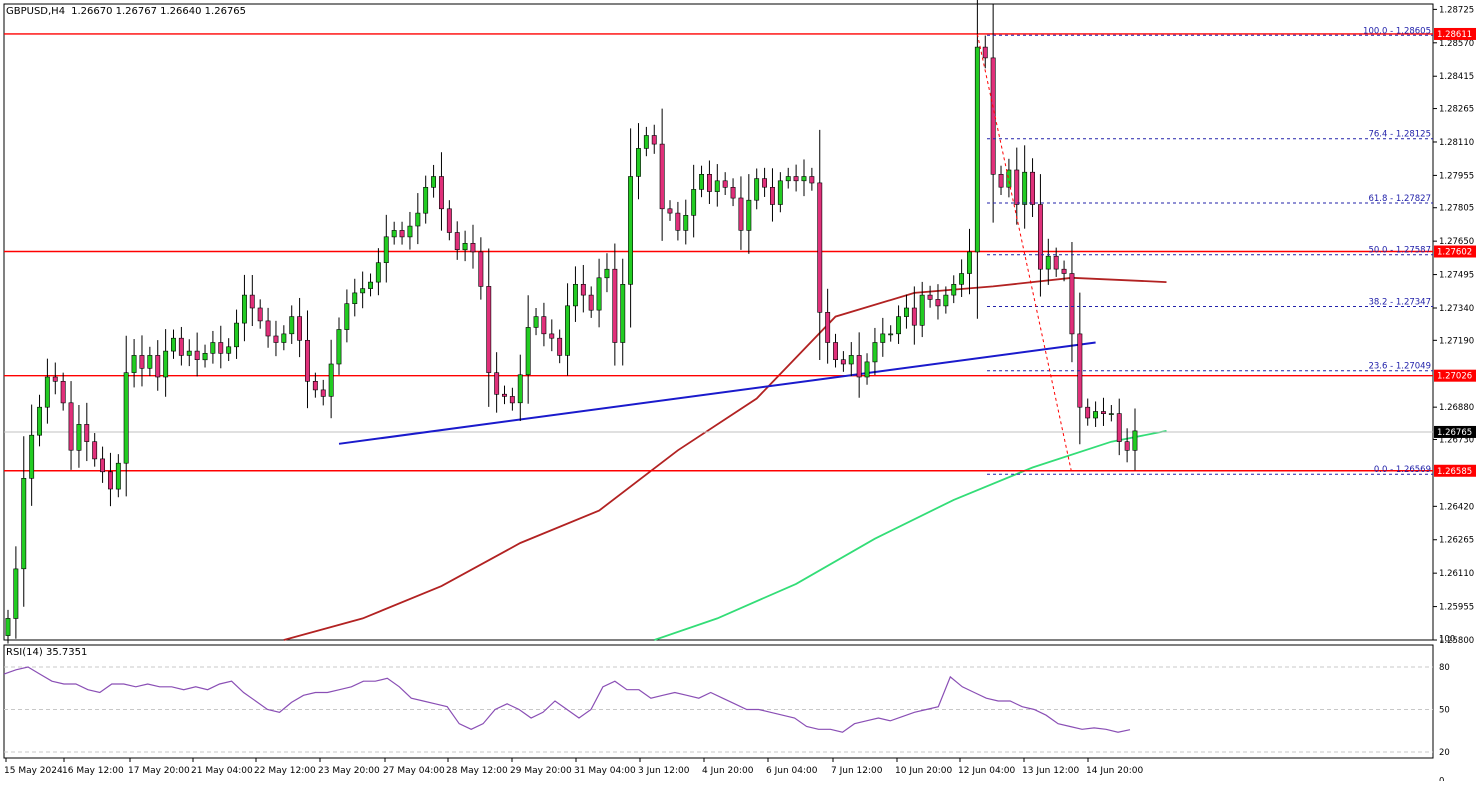 The image size is (1479, 785). Describe the element at coordinates (222, 771) in the screenshot. I see `time-tick-label: 21 May 04:00` at that location.